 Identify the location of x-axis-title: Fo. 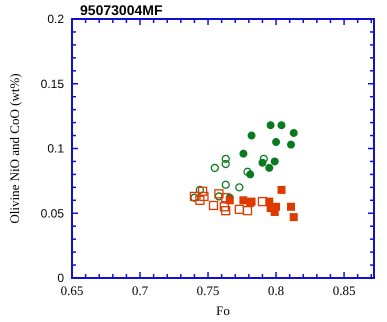
(223, 310).